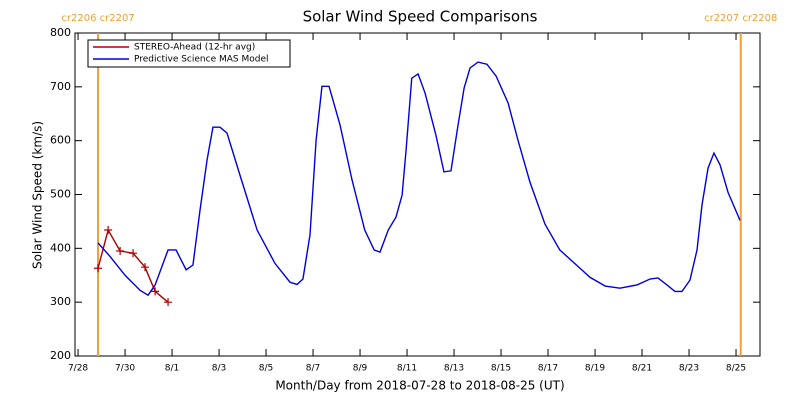 The width and height of the screenshot is (800, 400). What do you see at coordinates (548, 369) in the screenshot?
I see `x-tick-label: 8/17` at bounding box center [548, 369].